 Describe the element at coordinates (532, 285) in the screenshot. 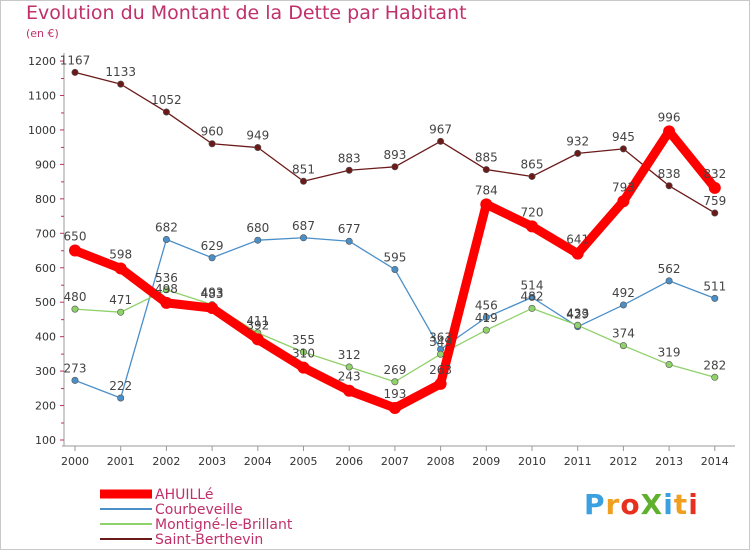

I see `data-label: 514` at that location.